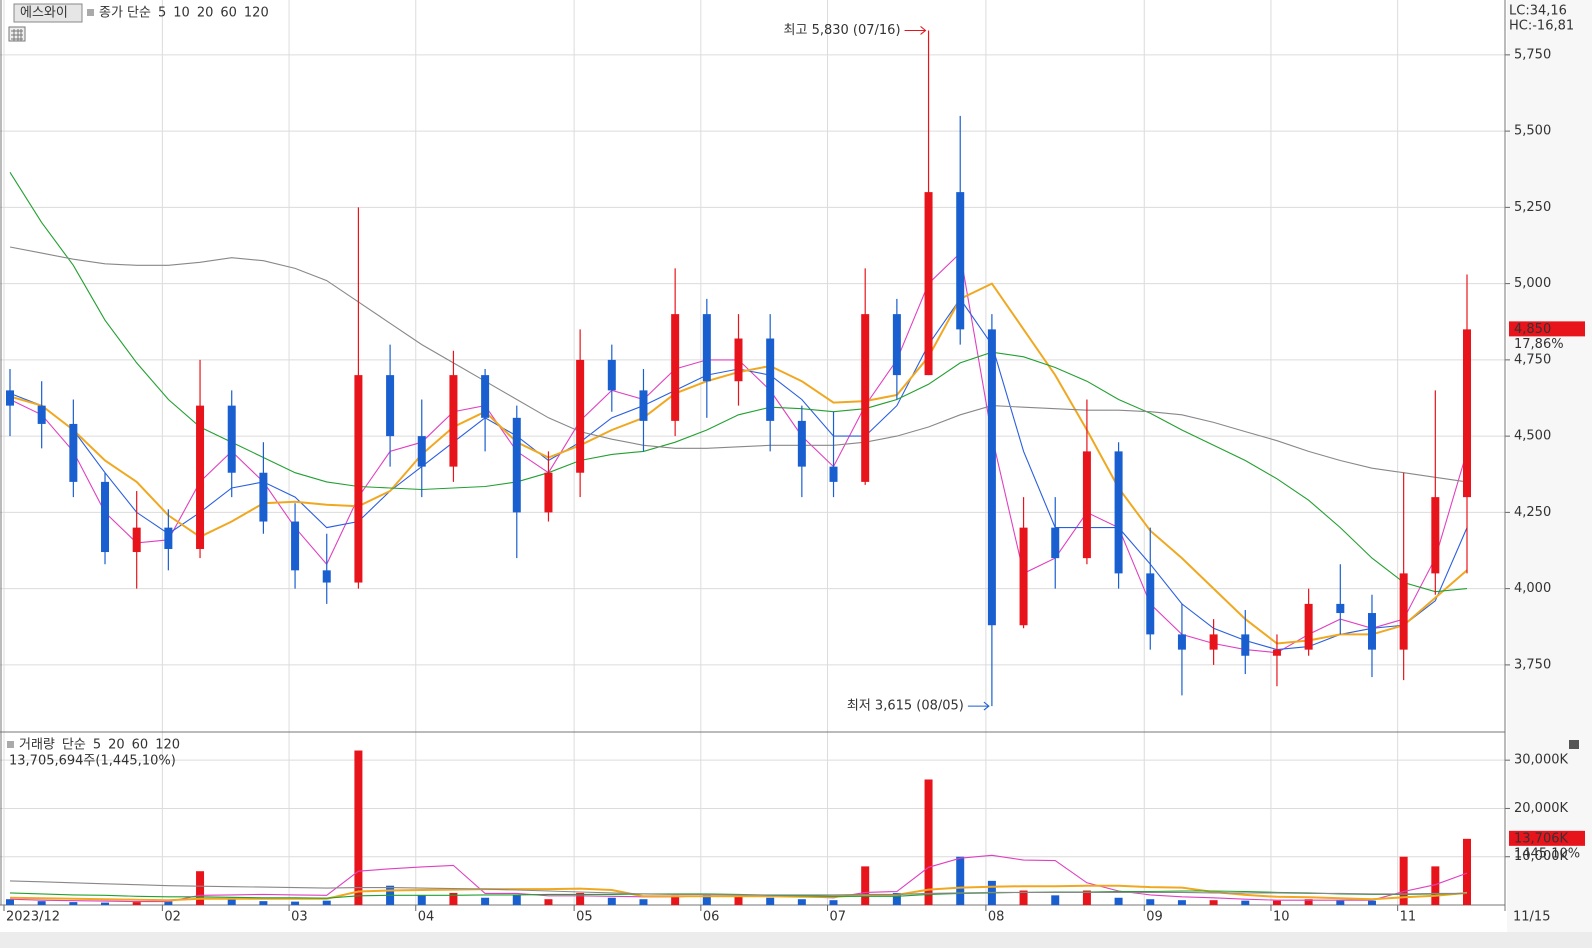 This screenshot has height=948, width=1592. Describe the element at coordinates (37, 745) in the screenshot. I see `volume-legend-title: 거래량` at that location.